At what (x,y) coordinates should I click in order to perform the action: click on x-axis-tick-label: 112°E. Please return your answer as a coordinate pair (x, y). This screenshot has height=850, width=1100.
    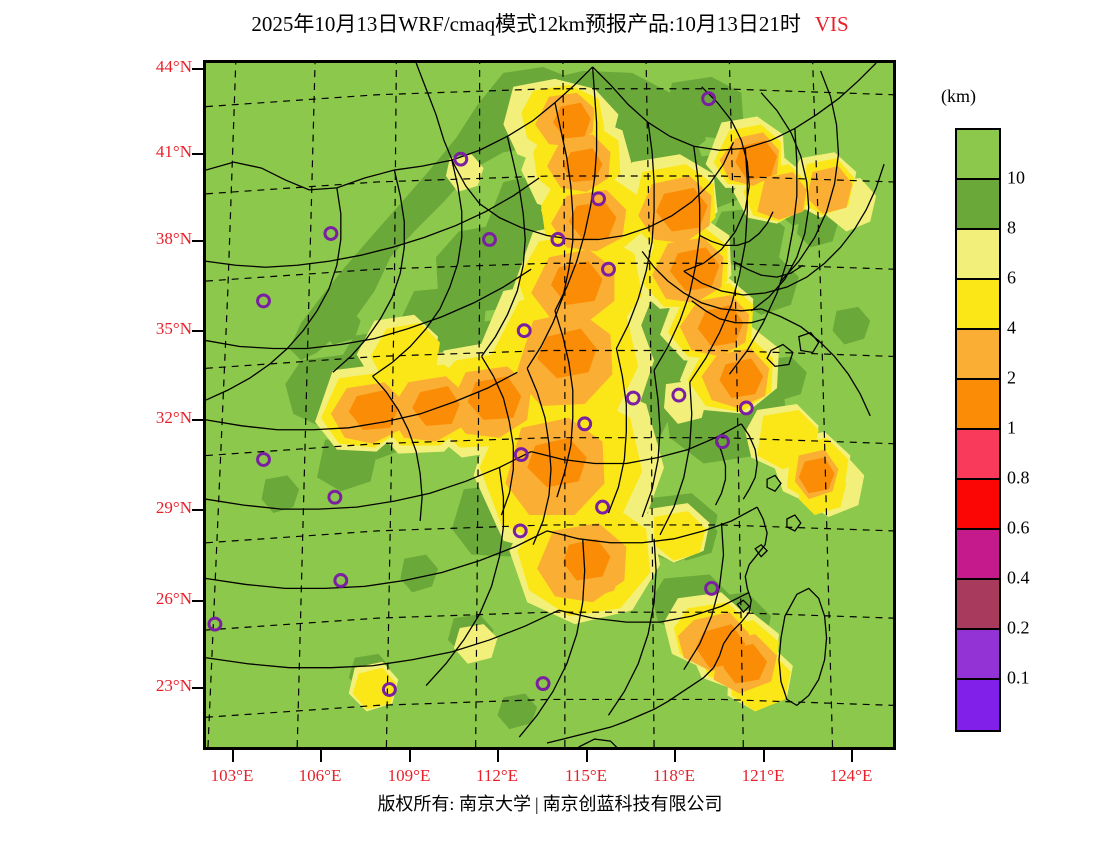
    Looking at the image, I should click on (497, 775).